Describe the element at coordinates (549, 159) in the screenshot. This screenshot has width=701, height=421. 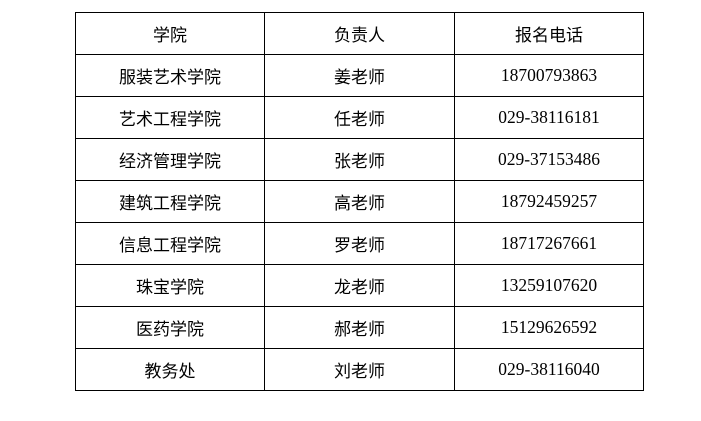
I see `phone-cell: 029-37153486` at that location.